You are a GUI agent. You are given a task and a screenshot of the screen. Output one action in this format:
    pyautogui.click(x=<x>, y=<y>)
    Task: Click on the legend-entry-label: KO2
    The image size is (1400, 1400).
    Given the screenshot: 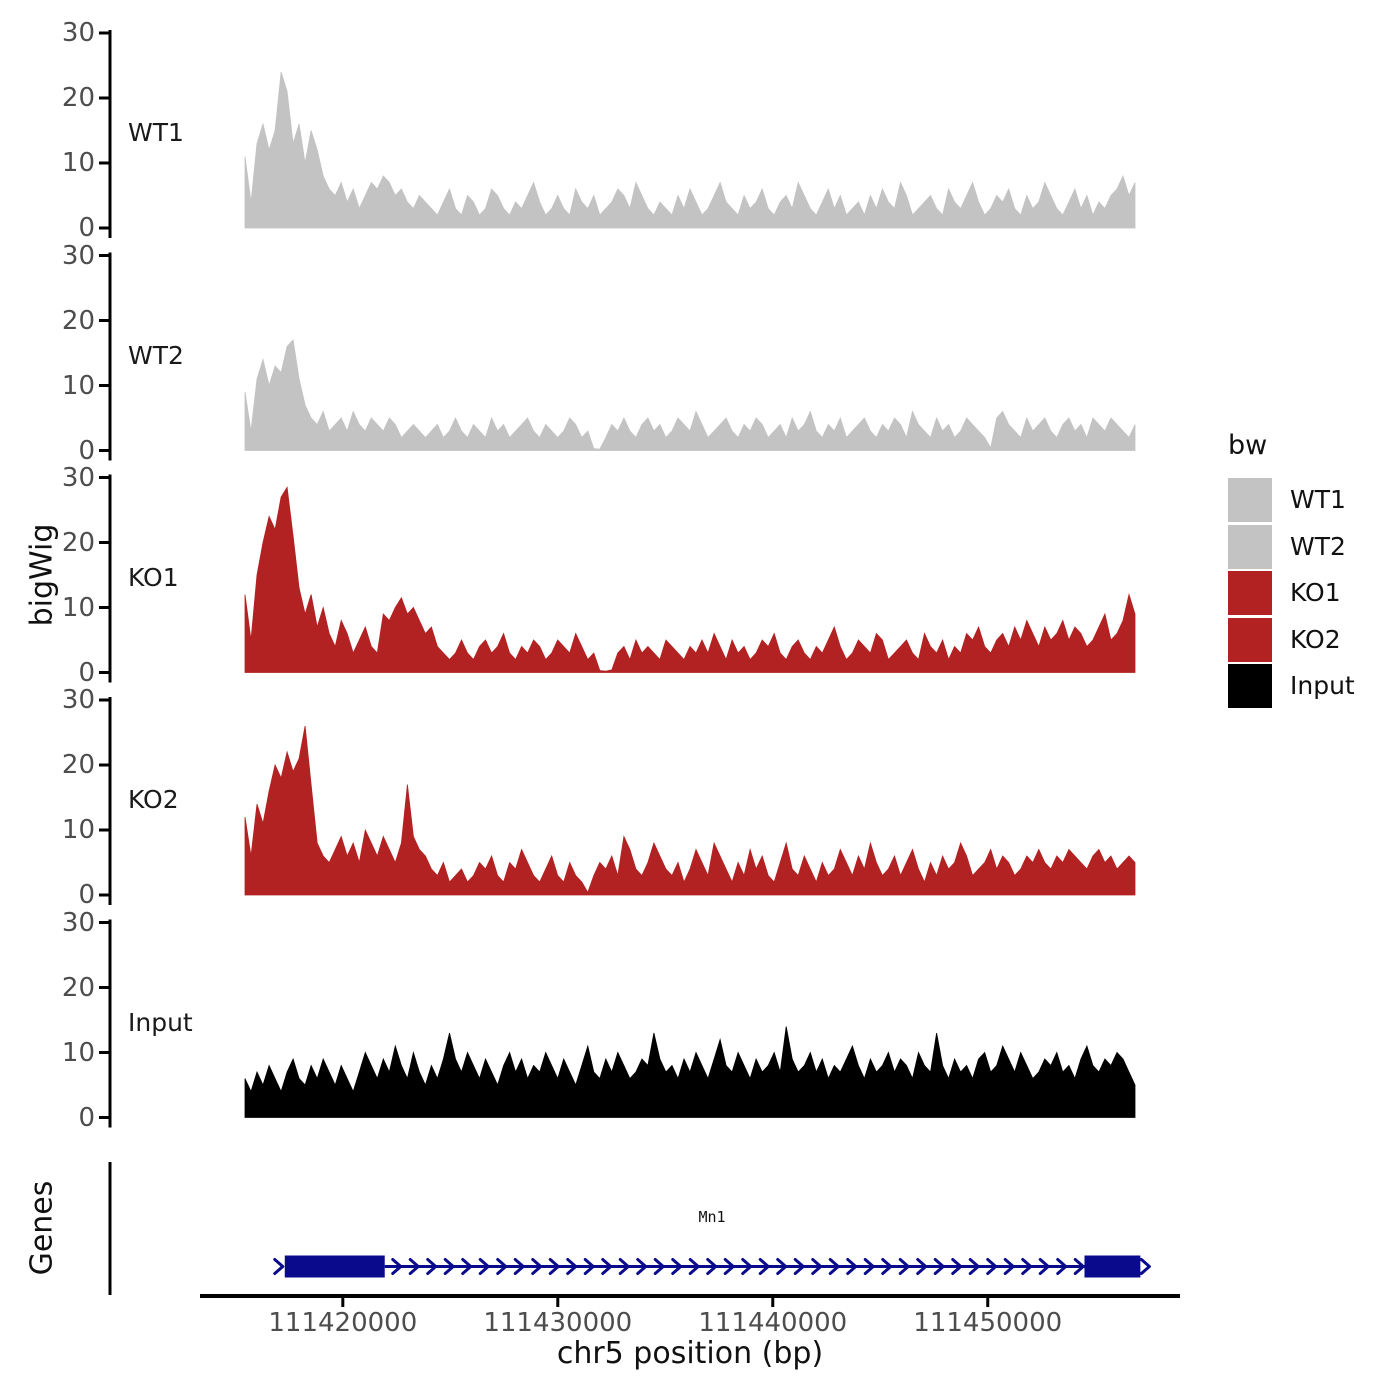 What is the action you would take?
    pyautogui.click(x=1315, y=639)
    